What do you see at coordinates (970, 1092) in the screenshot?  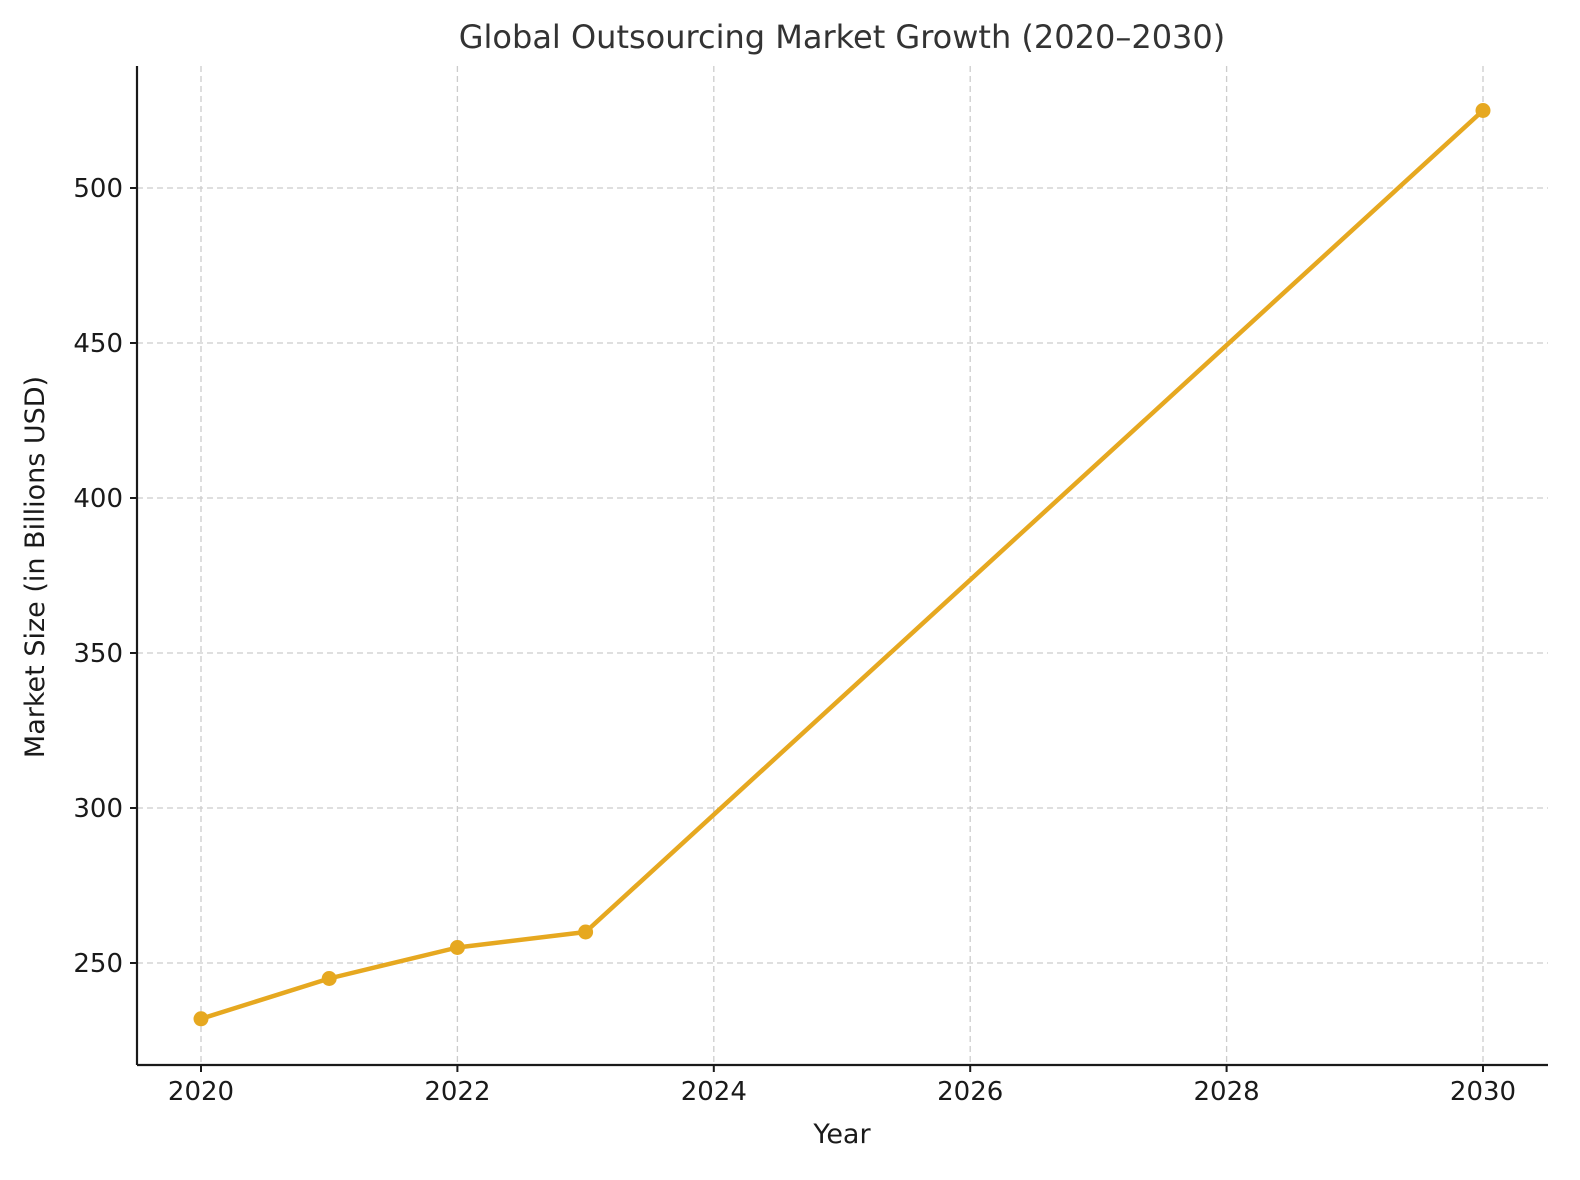 I see `x-tick-label: 2026` at bounding box center [970, 1092].